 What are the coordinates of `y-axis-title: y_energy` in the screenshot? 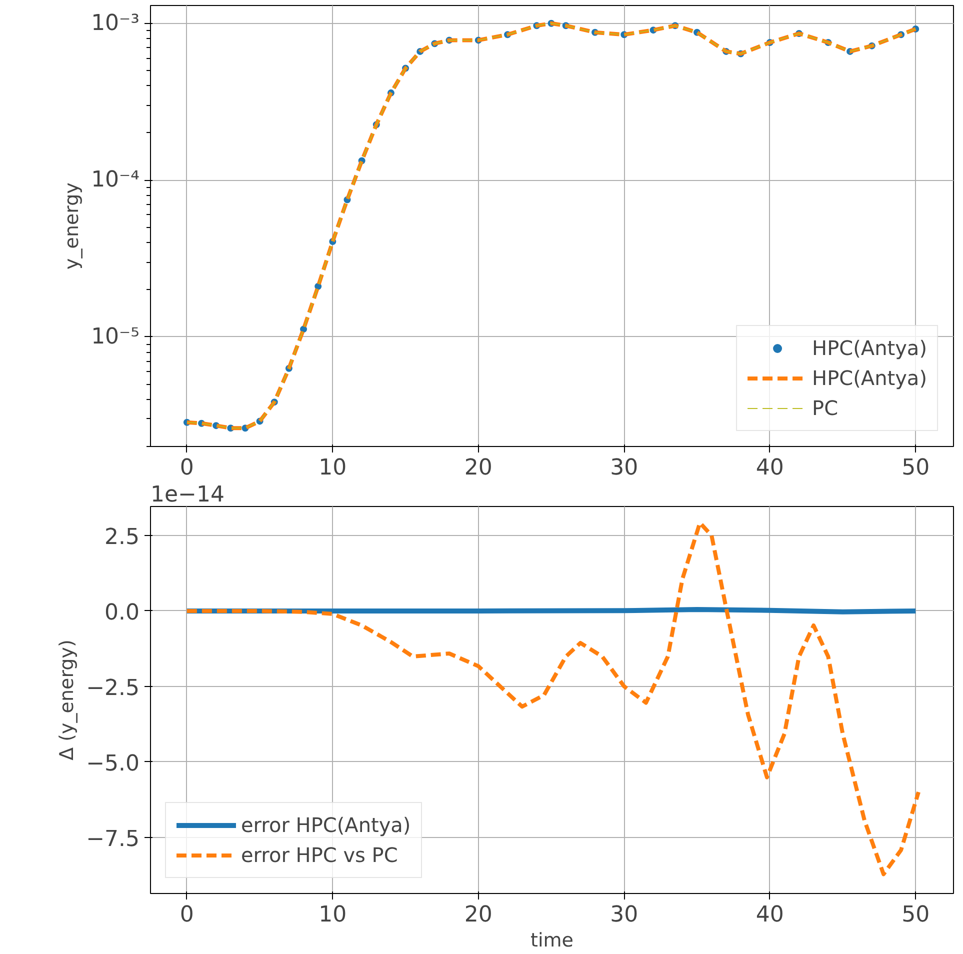 It's located at (72, 226).